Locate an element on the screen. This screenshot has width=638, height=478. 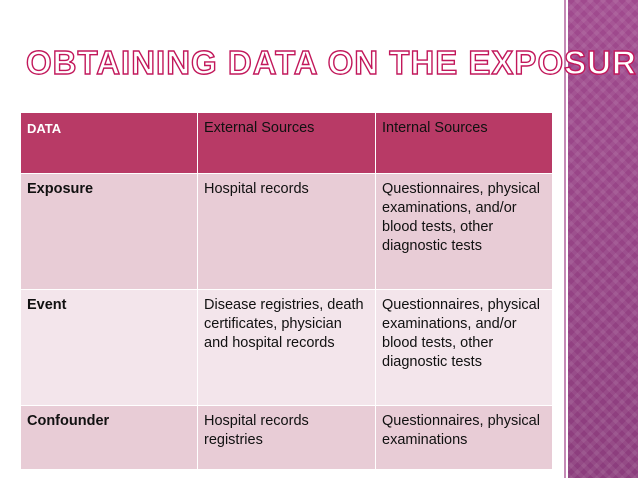
column-header: DATA is located at coordinates (109, 143).